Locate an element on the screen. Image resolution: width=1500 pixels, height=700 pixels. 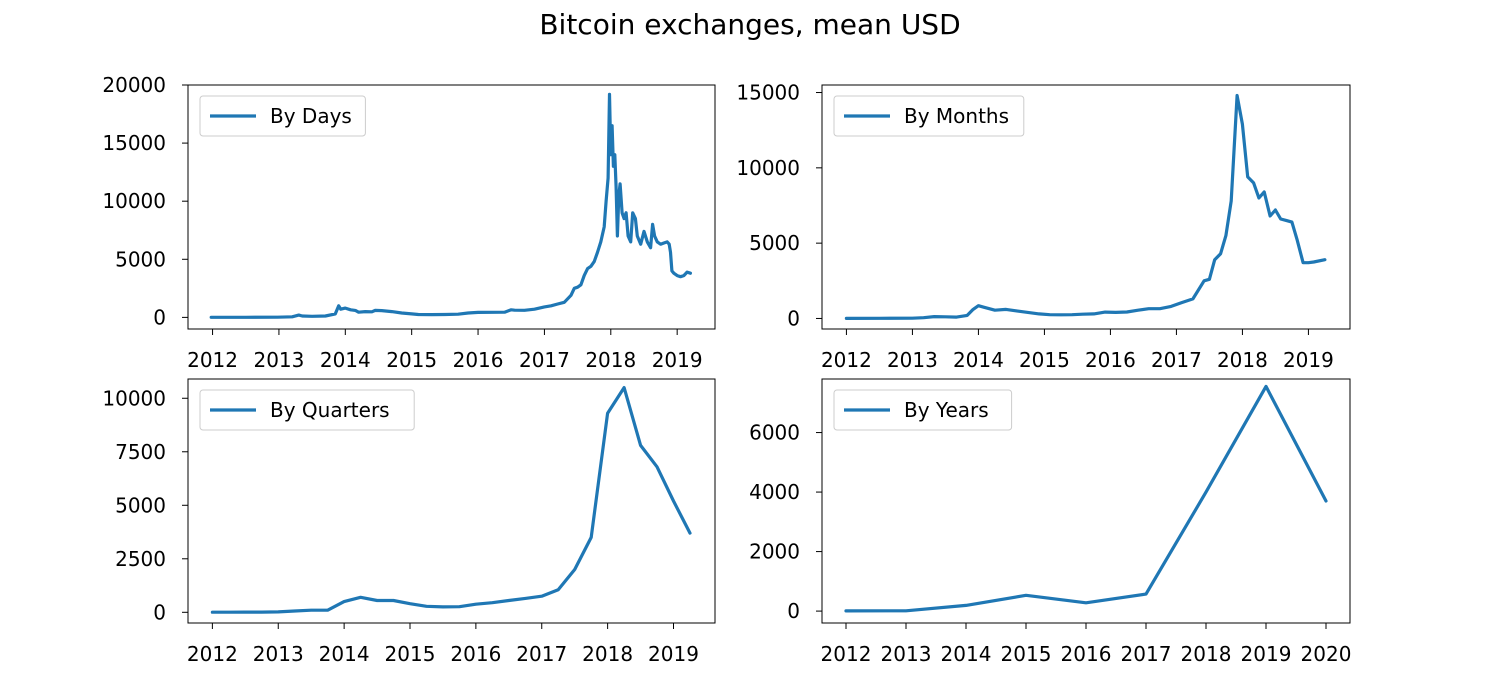
legend-label: By Days is located at coordinates (311, 116).